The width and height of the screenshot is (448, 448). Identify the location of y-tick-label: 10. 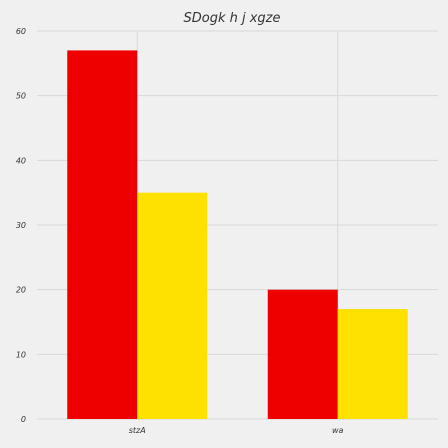
(21, 354).